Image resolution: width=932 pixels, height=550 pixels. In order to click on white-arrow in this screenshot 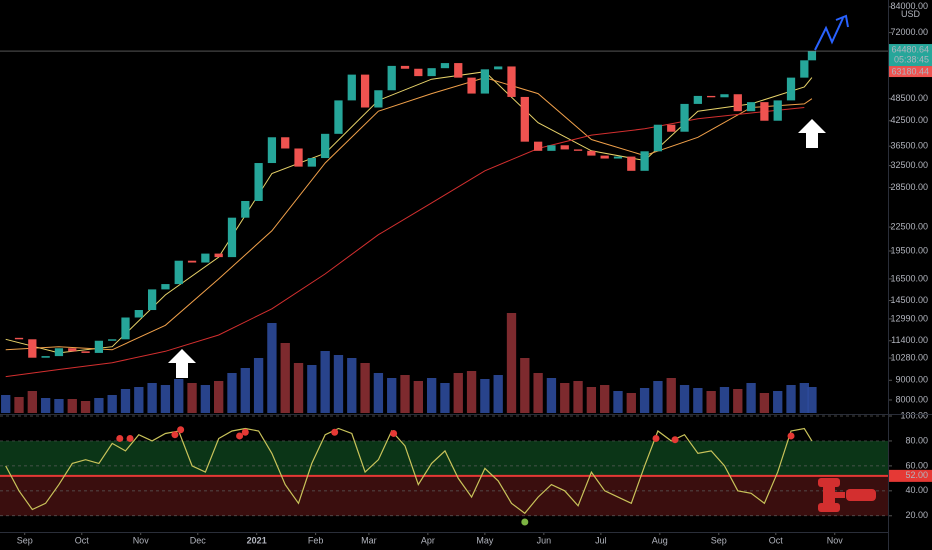, I will do `click(182, 363)`.